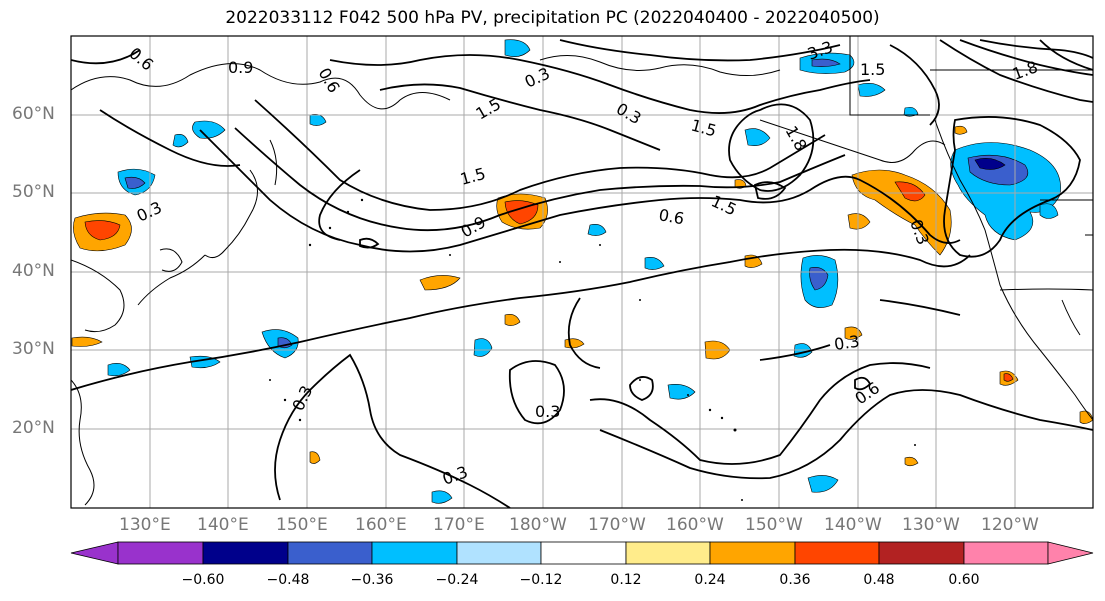 The image size is (1105, 601). I want to click on colorbar-tick-label: 0.60, so click(964, 580).